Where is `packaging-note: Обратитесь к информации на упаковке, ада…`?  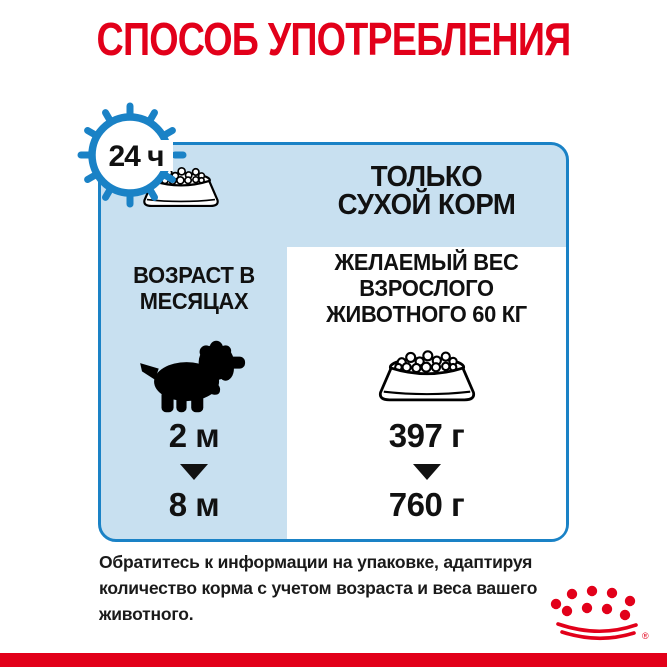 packaging-note: Обратитесь к информации на упаковке, ада… is located at coordinates (318, 588).